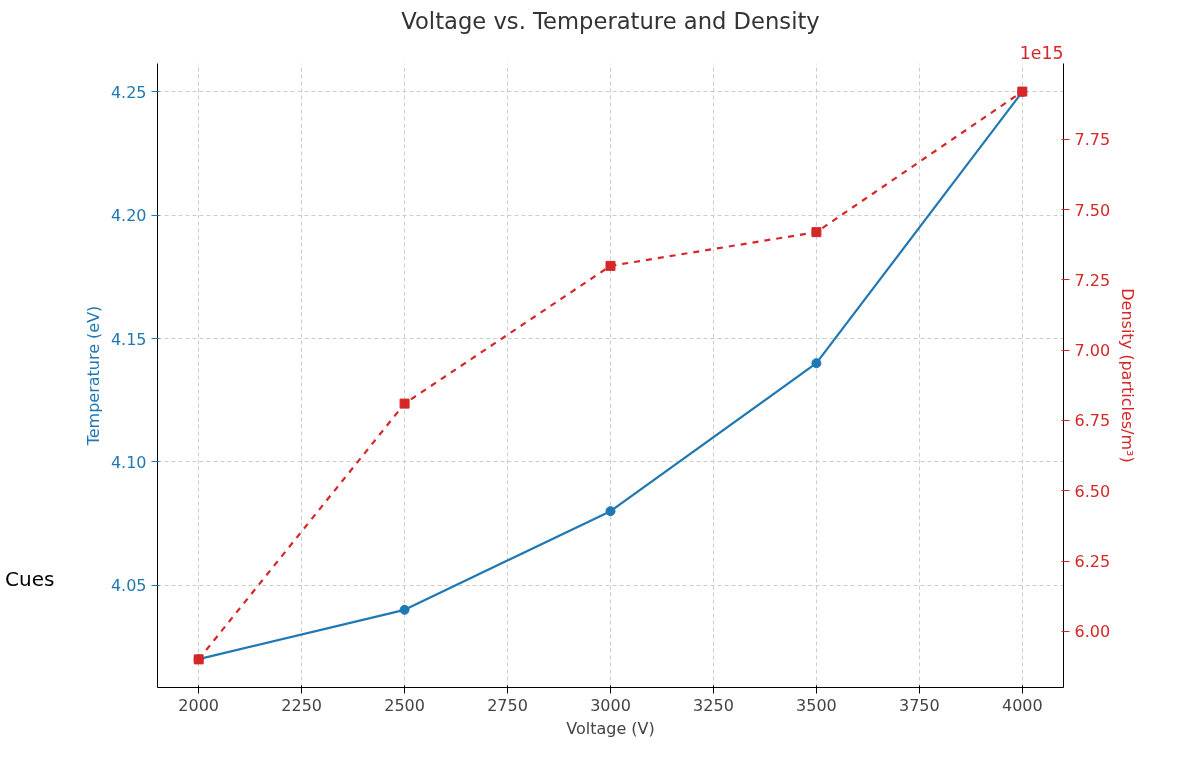 This screenshot has height=764, width=1197. What do you see at coordinates (128, 586) in the screenshot?
I see `y-tick-label: 4.05` at bounding box center [128, 586].